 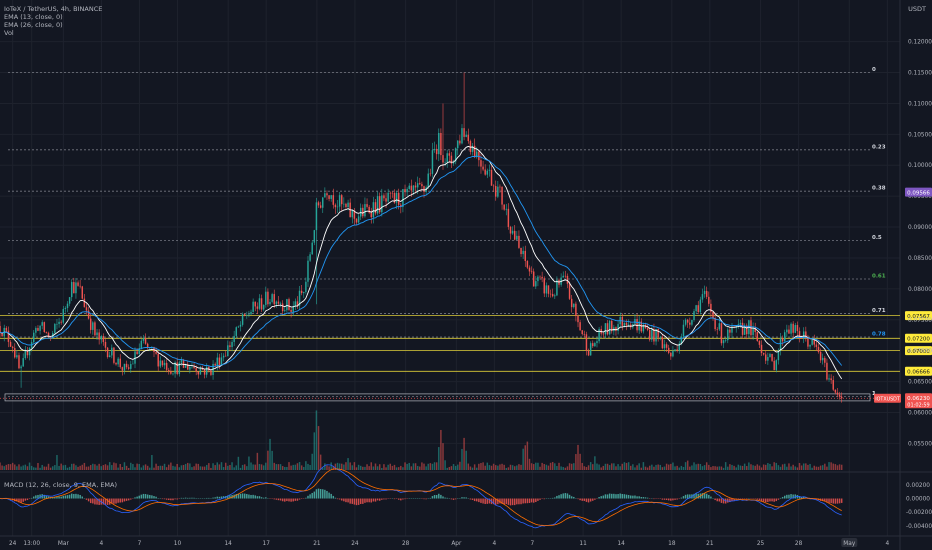 What do you see at coordinates (918, 339) in the screenshot?
I see `level-tag-label: 0.07200` at bounding box center [918, 339].